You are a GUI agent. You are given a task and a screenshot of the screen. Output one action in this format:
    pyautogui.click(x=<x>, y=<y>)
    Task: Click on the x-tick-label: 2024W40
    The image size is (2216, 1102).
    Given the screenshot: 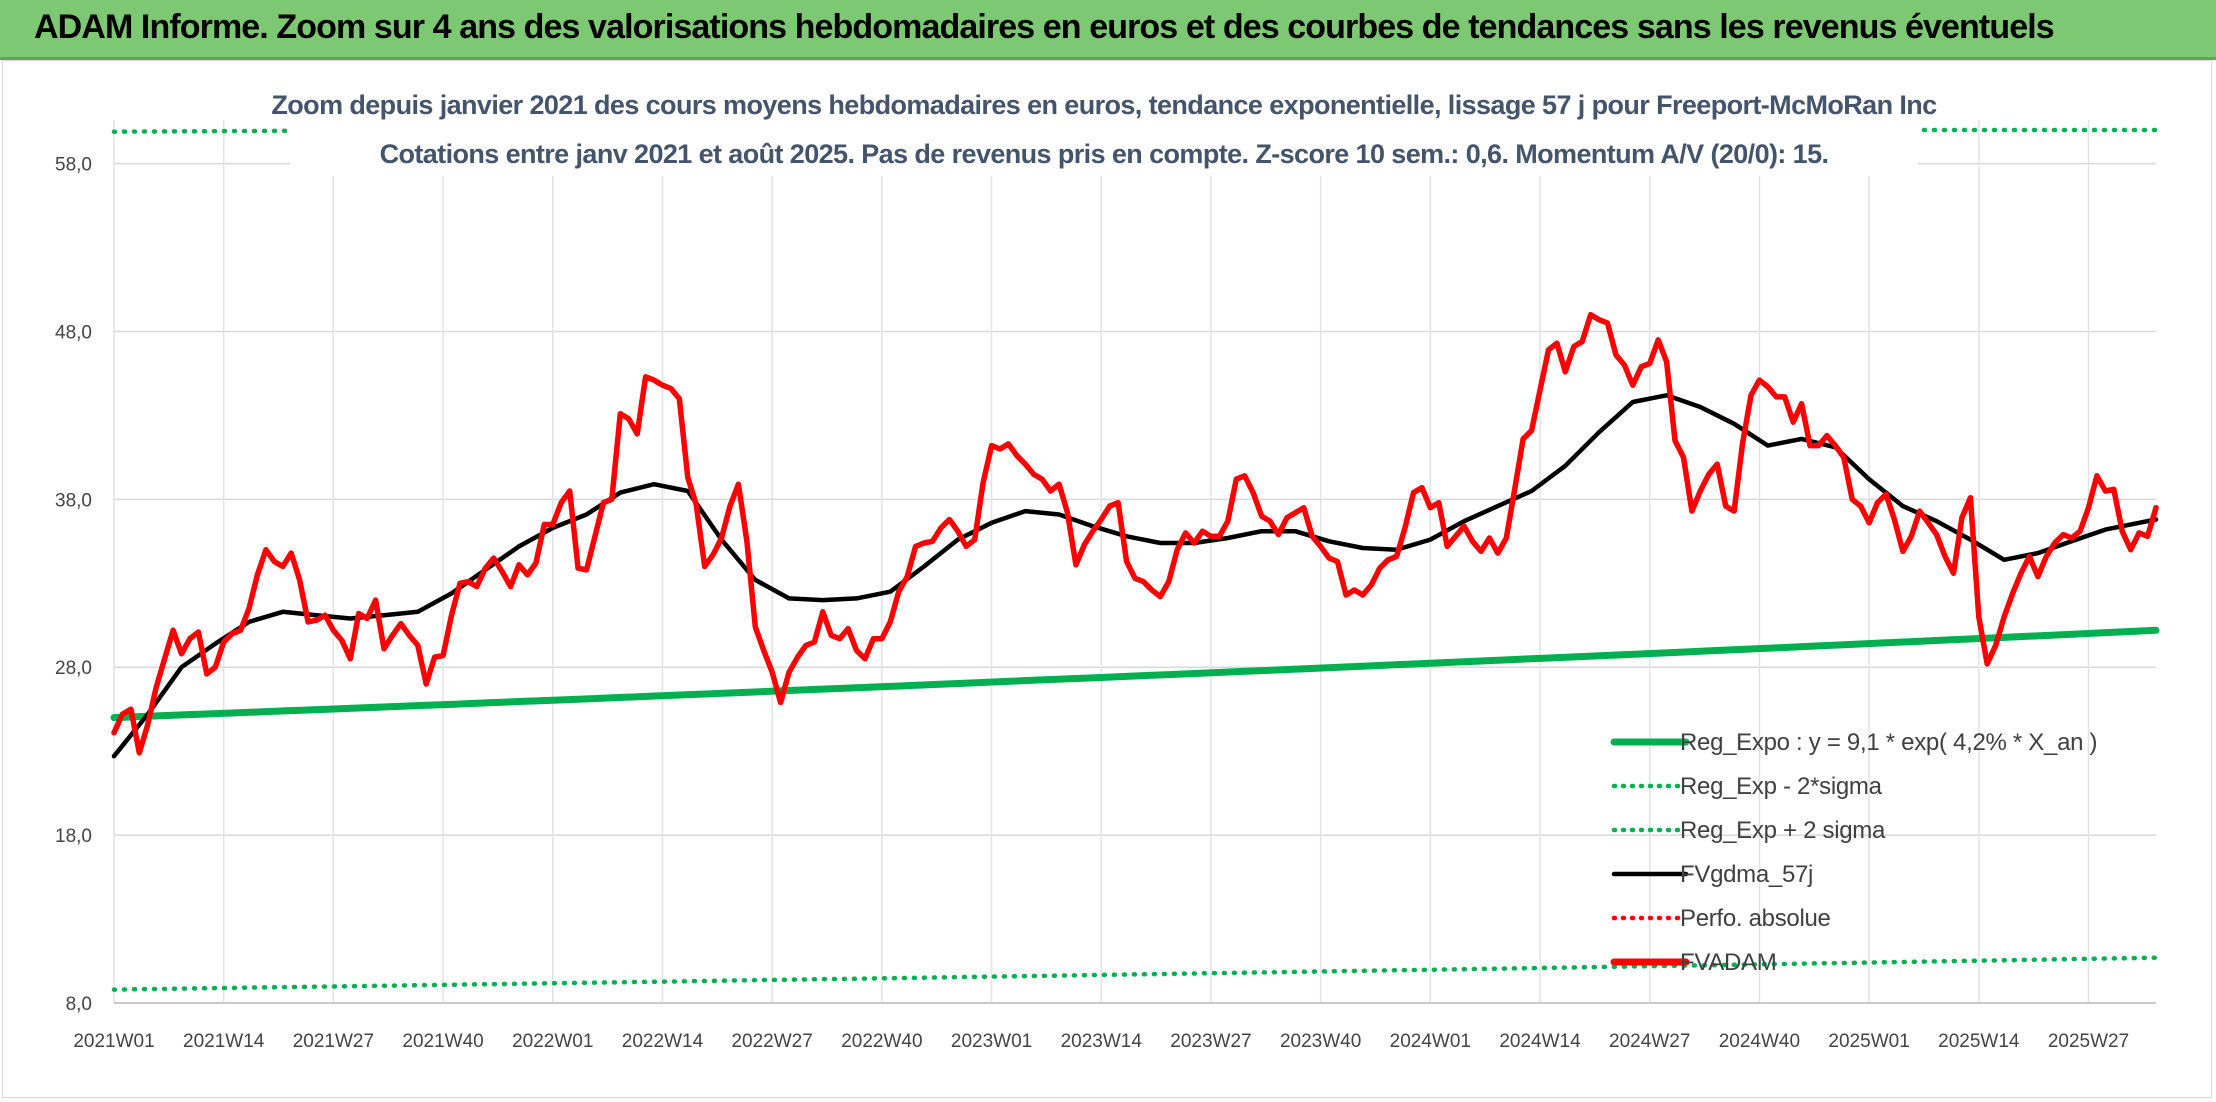 What is the action you would take?
    pyautogui.click(x=1759, y=1041)
    